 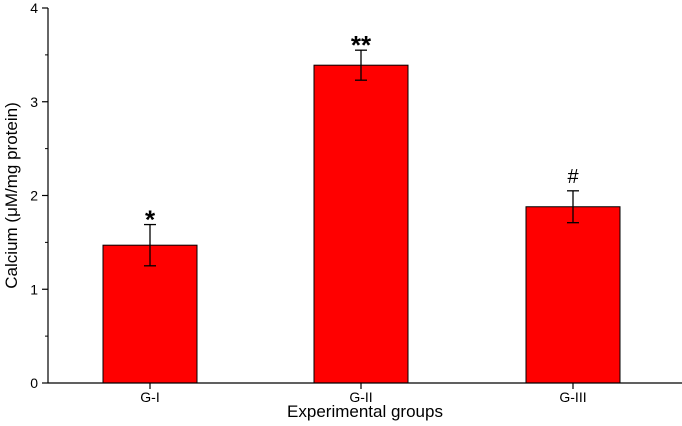 What do you see at coordinates (34, 289) in the screenshot?
I see `y-tick-label: 1` at bounding box center [34, 289].